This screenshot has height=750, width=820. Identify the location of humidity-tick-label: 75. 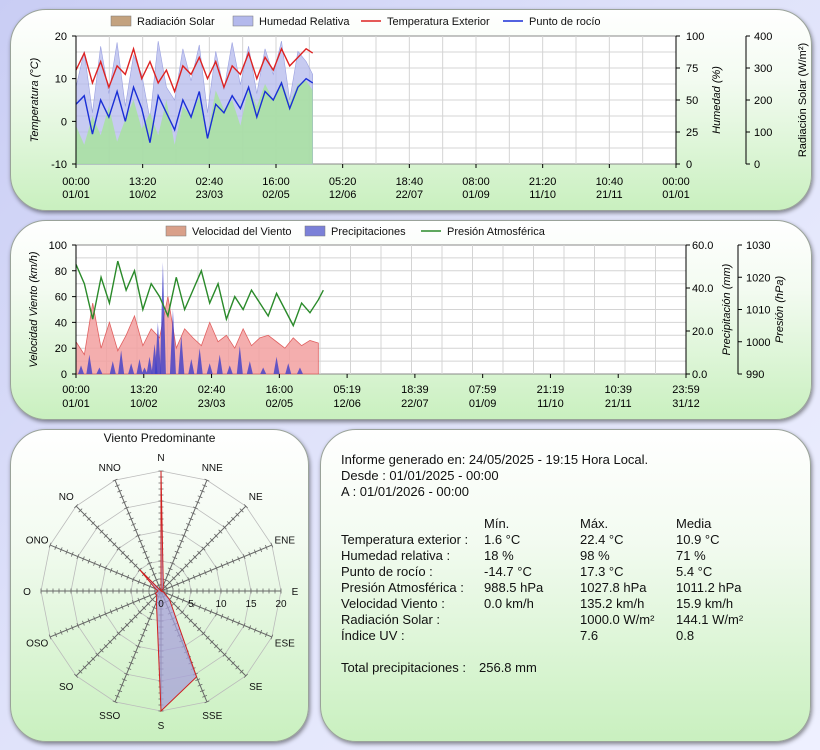
(692, 69).